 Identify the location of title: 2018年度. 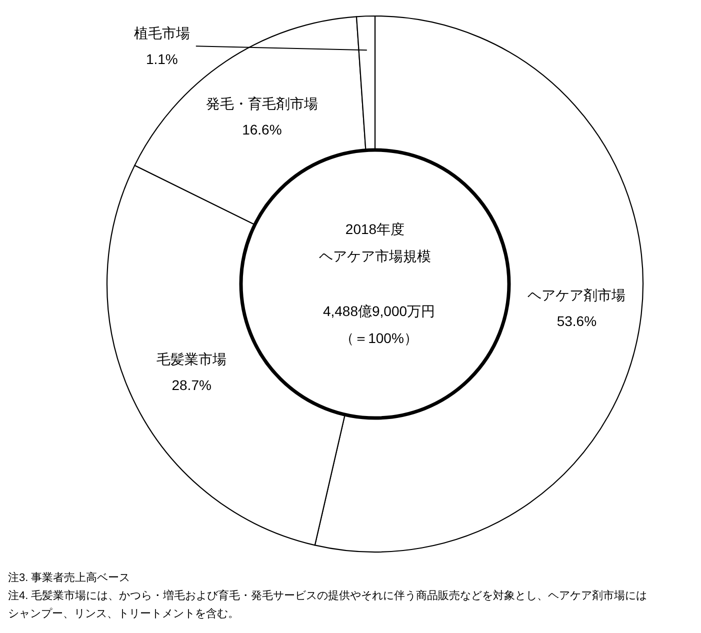
(375, 229).